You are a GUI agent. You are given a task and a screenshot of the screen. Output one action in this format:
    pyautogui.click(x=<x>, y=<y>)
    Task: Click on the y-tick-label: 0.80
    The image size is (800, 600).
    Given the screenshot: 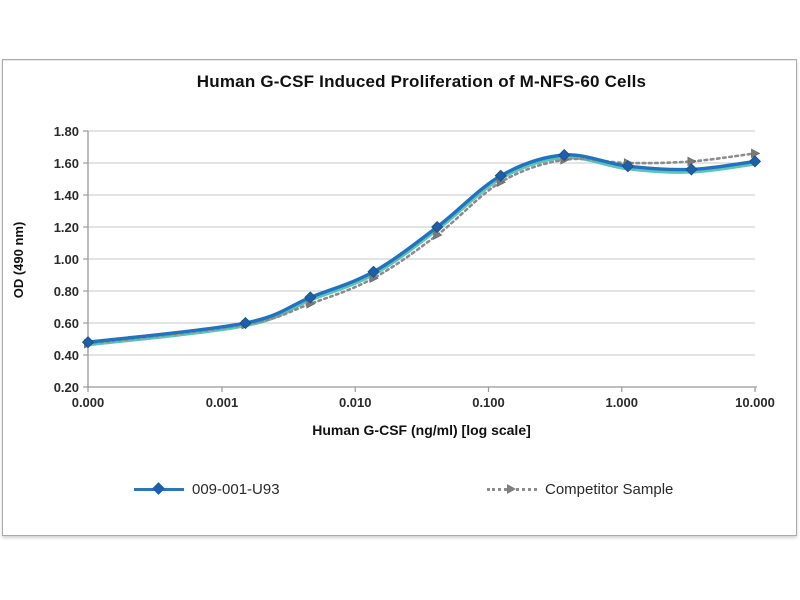 What is the action you would take?
    pyautogui.click(x=66, y=291)
    